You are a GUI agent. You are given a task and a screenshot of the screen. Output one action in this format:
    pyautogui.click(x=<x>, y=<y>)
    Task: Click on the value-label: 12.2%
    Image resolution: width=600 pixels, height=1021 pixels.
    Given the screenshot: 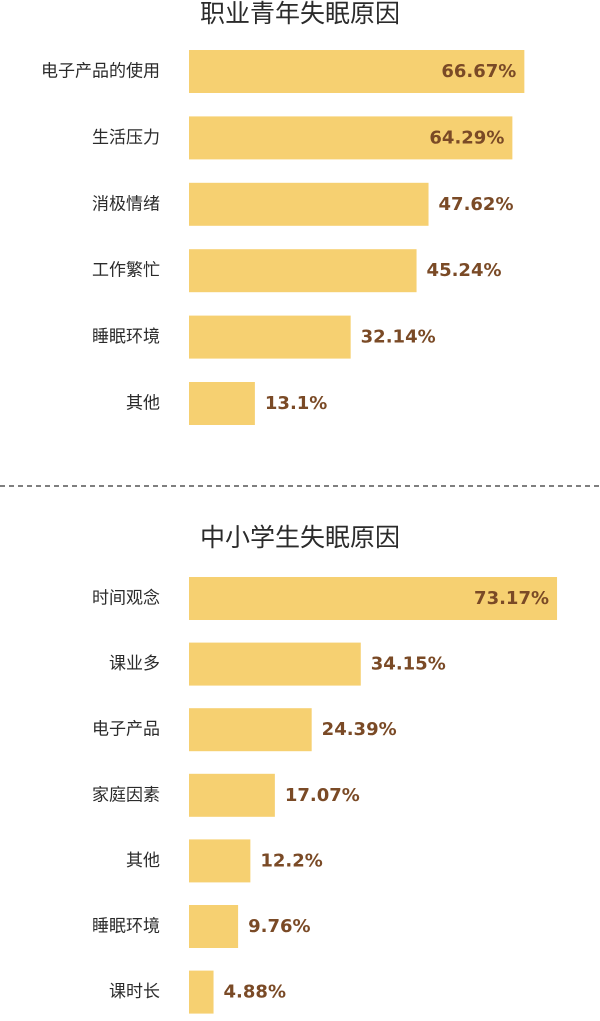 What is the action you would take?
    pyautogui.click(x=291, y=860)
    